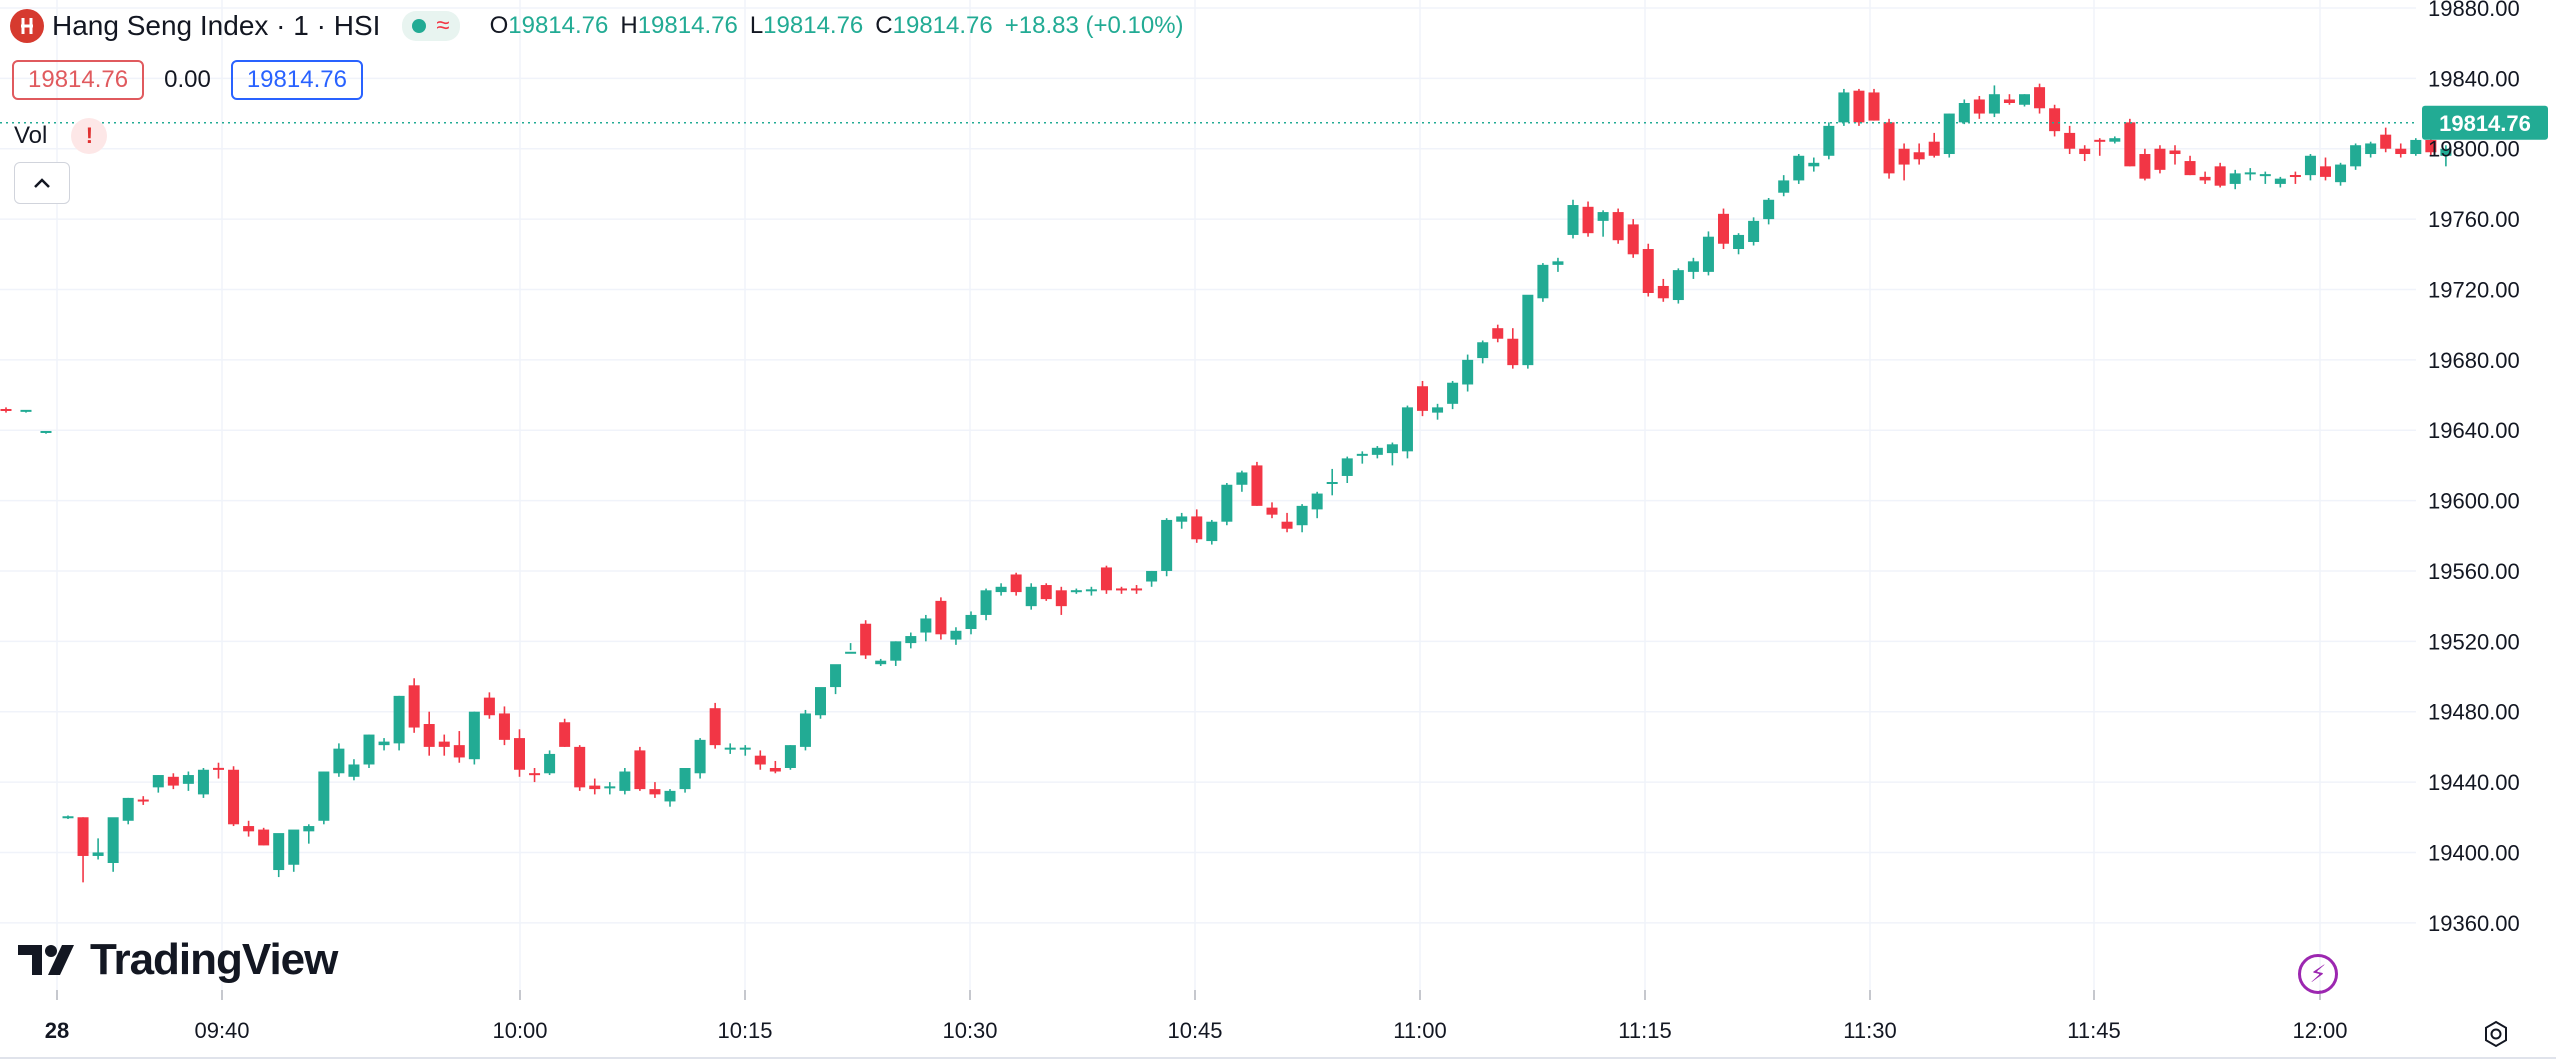 The width and height of the screenshot is (2556, 1060). I want to click on sell-price-button: 19814.76, so click(78, 80).